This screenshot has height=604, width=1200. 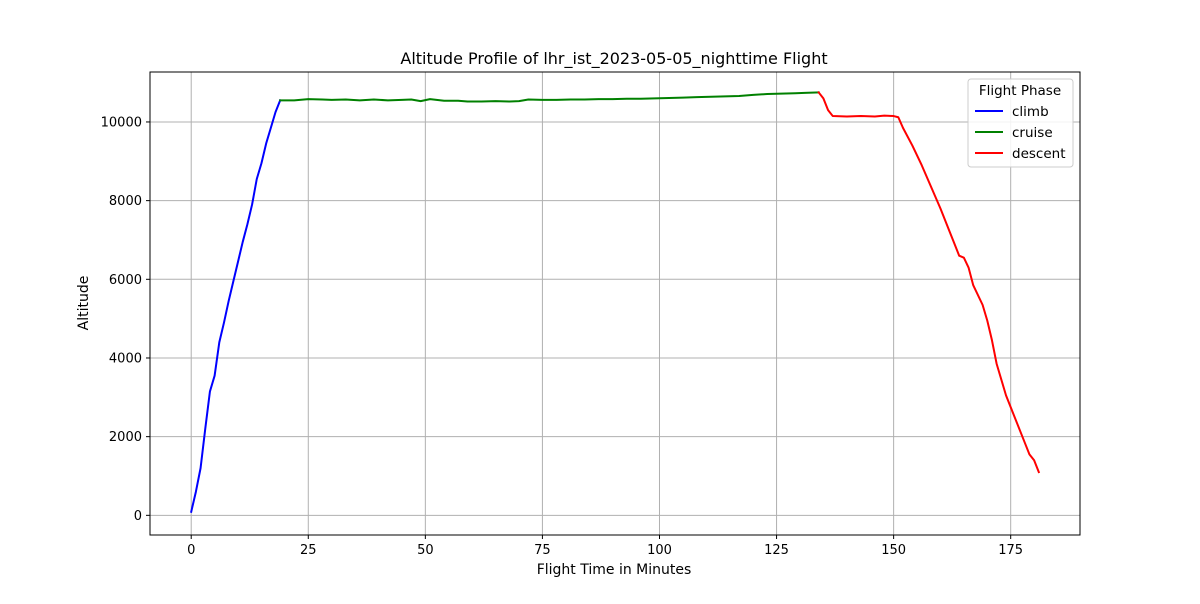 What do you see at coordinates (776, 550) in the screenshot?
I see `x-tick-label: 125` at bounding box center [776, 550].